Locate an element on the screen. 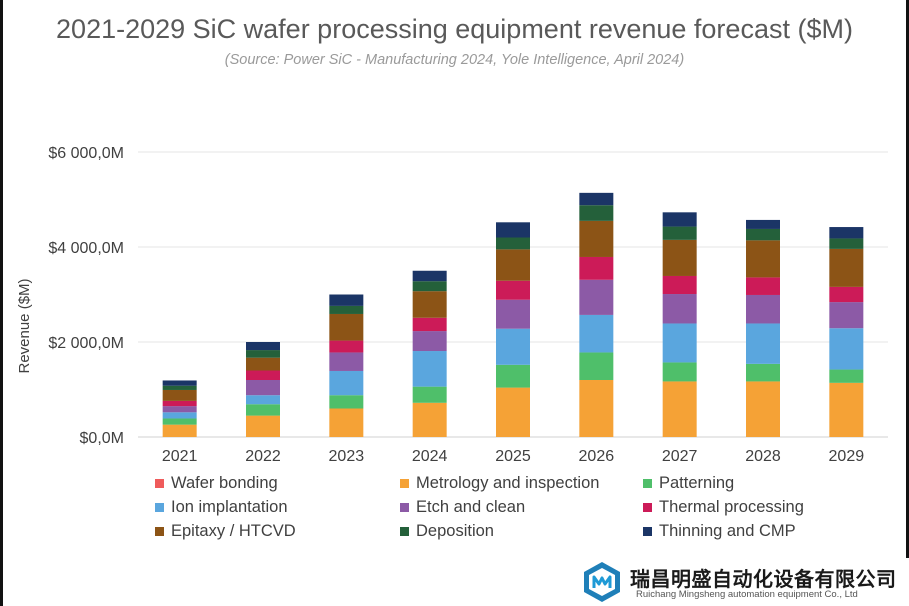  bar-stack-2026 is located at coordinates (596, 314).